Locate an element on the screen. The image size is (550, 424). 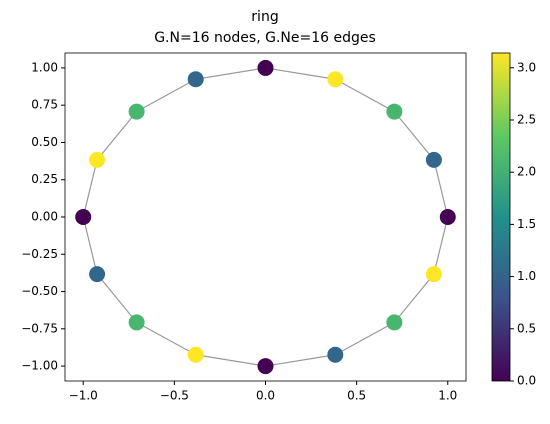
chart-title: ring is located at coordinates (264, 17).